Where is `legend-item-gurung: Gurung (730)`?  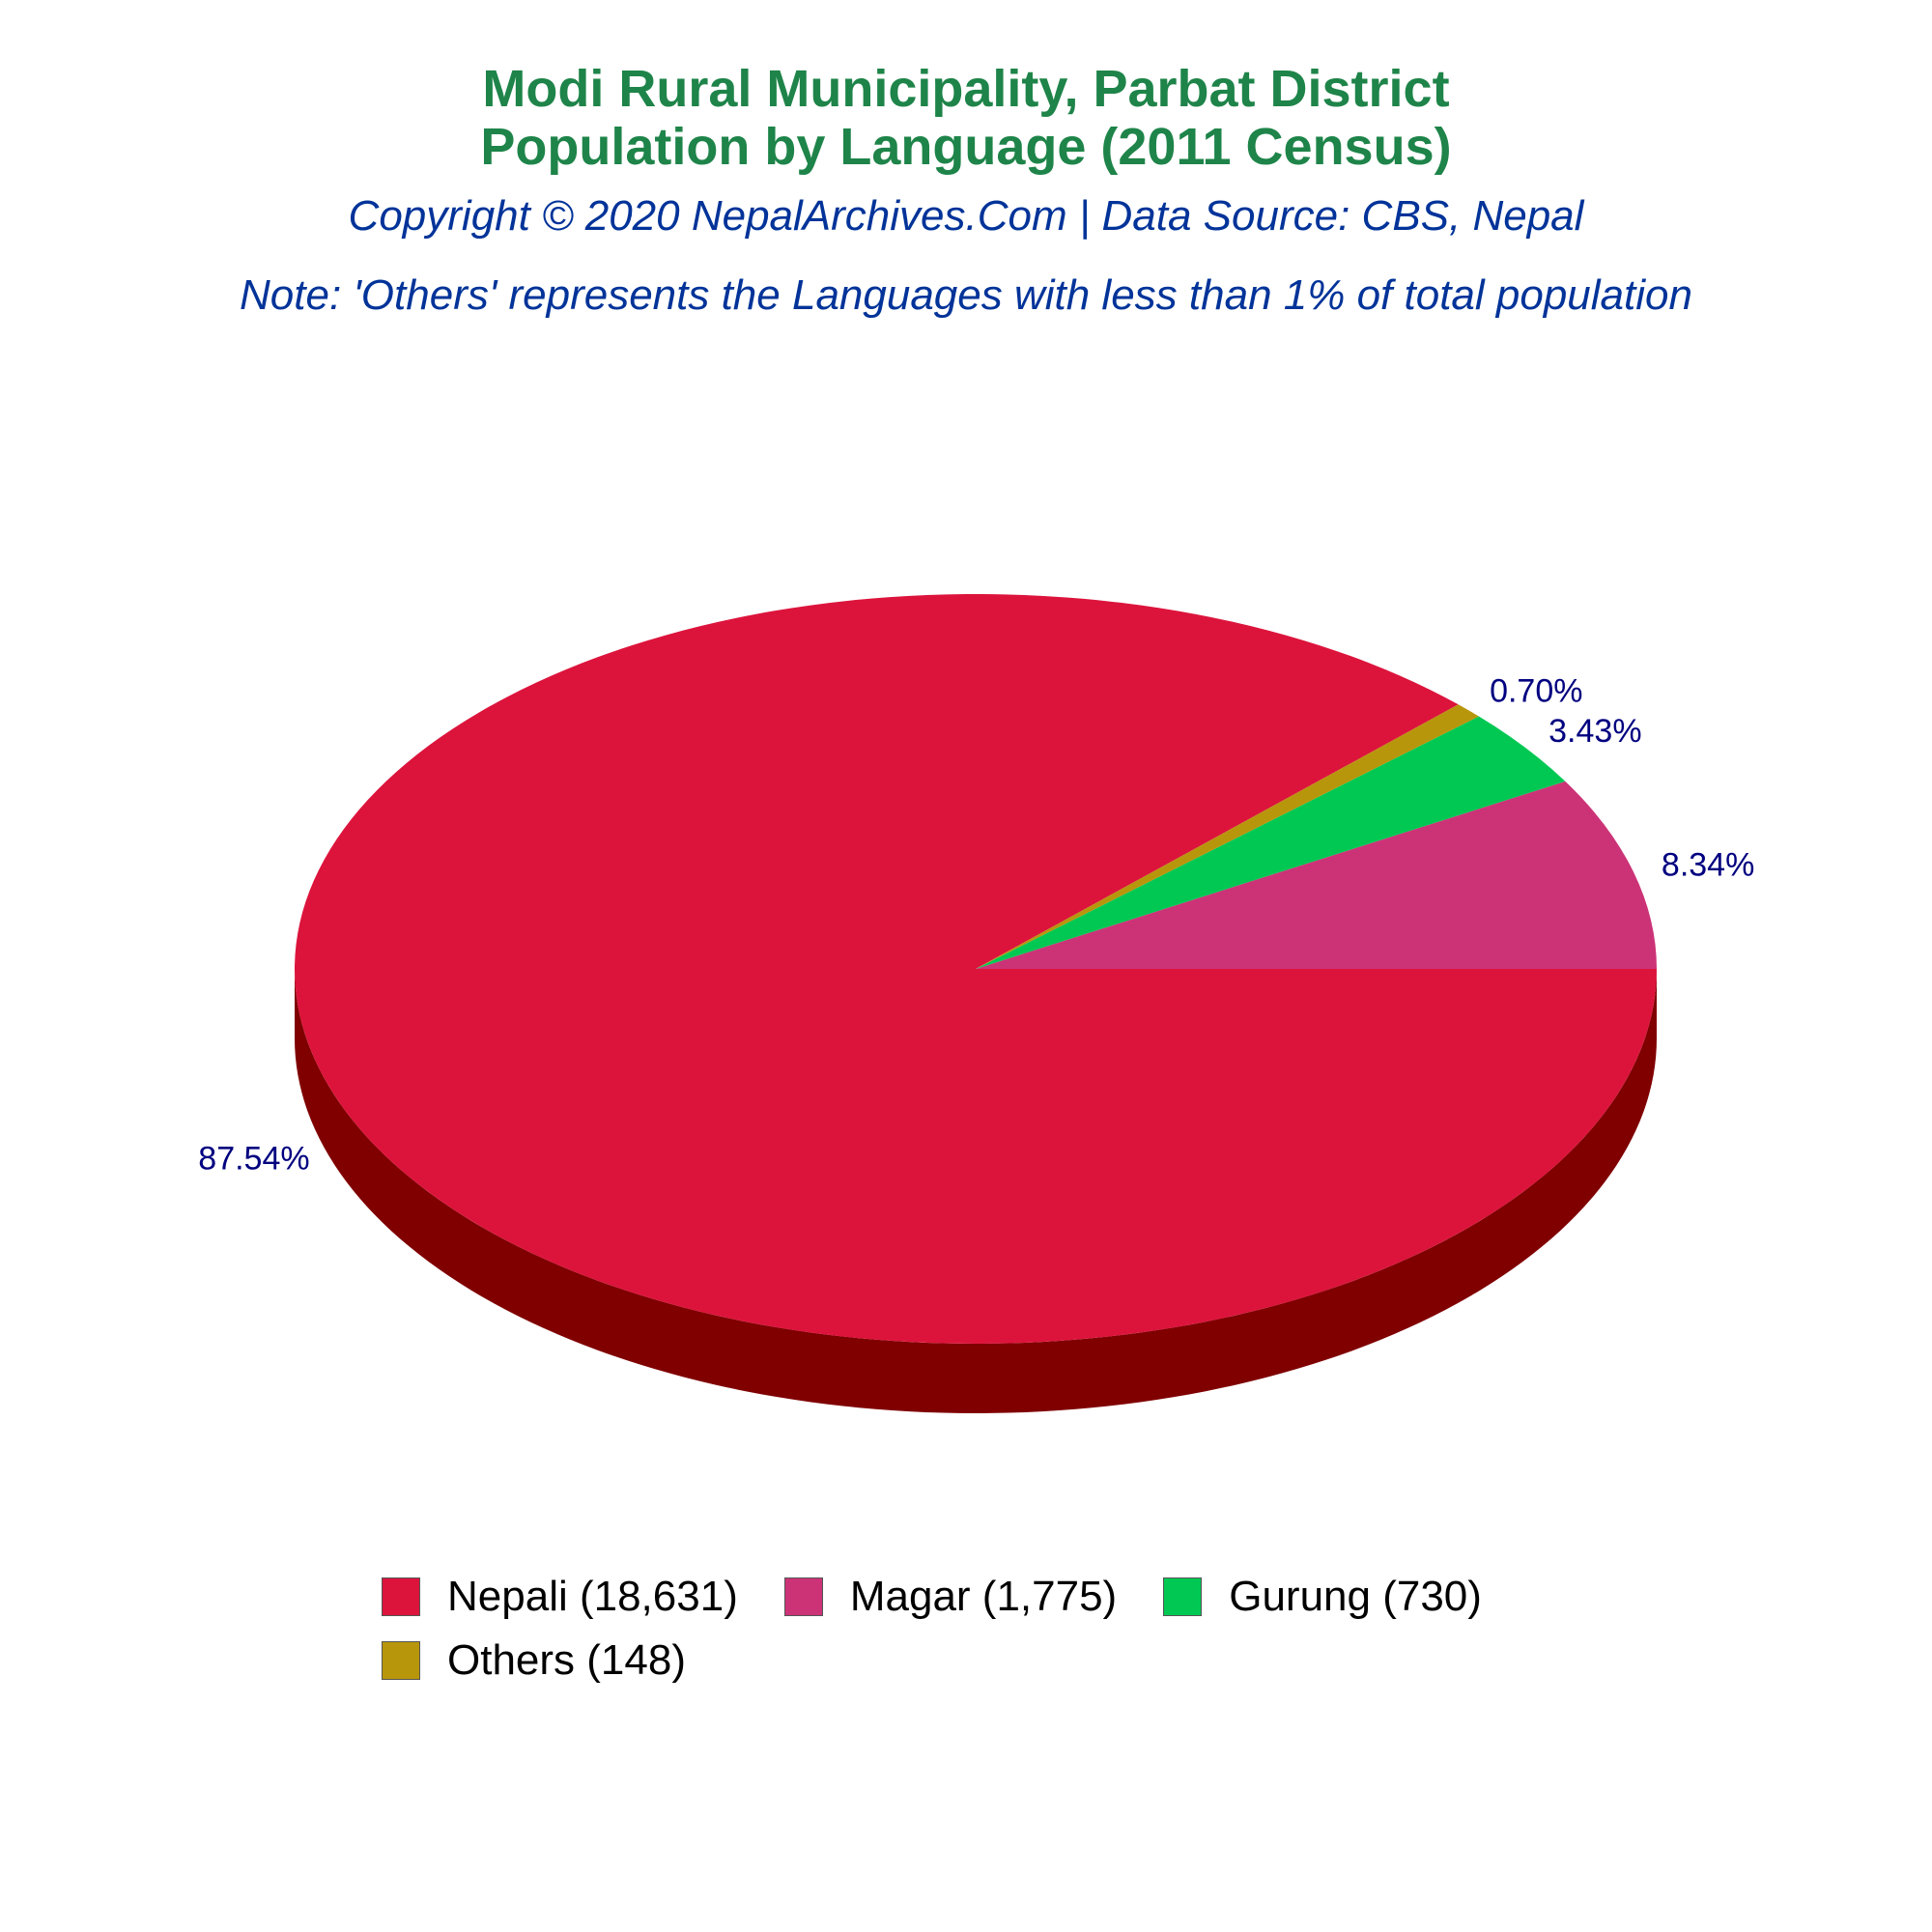
legend-item-gurung: Gurung (730) is located at coordinates (1322, 1597).